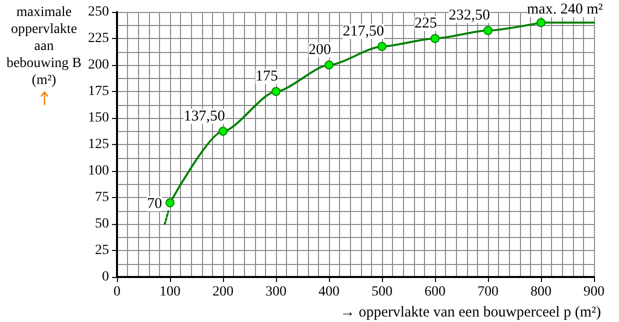  I want to click on x-tick-label: 200, so click(223, 292).